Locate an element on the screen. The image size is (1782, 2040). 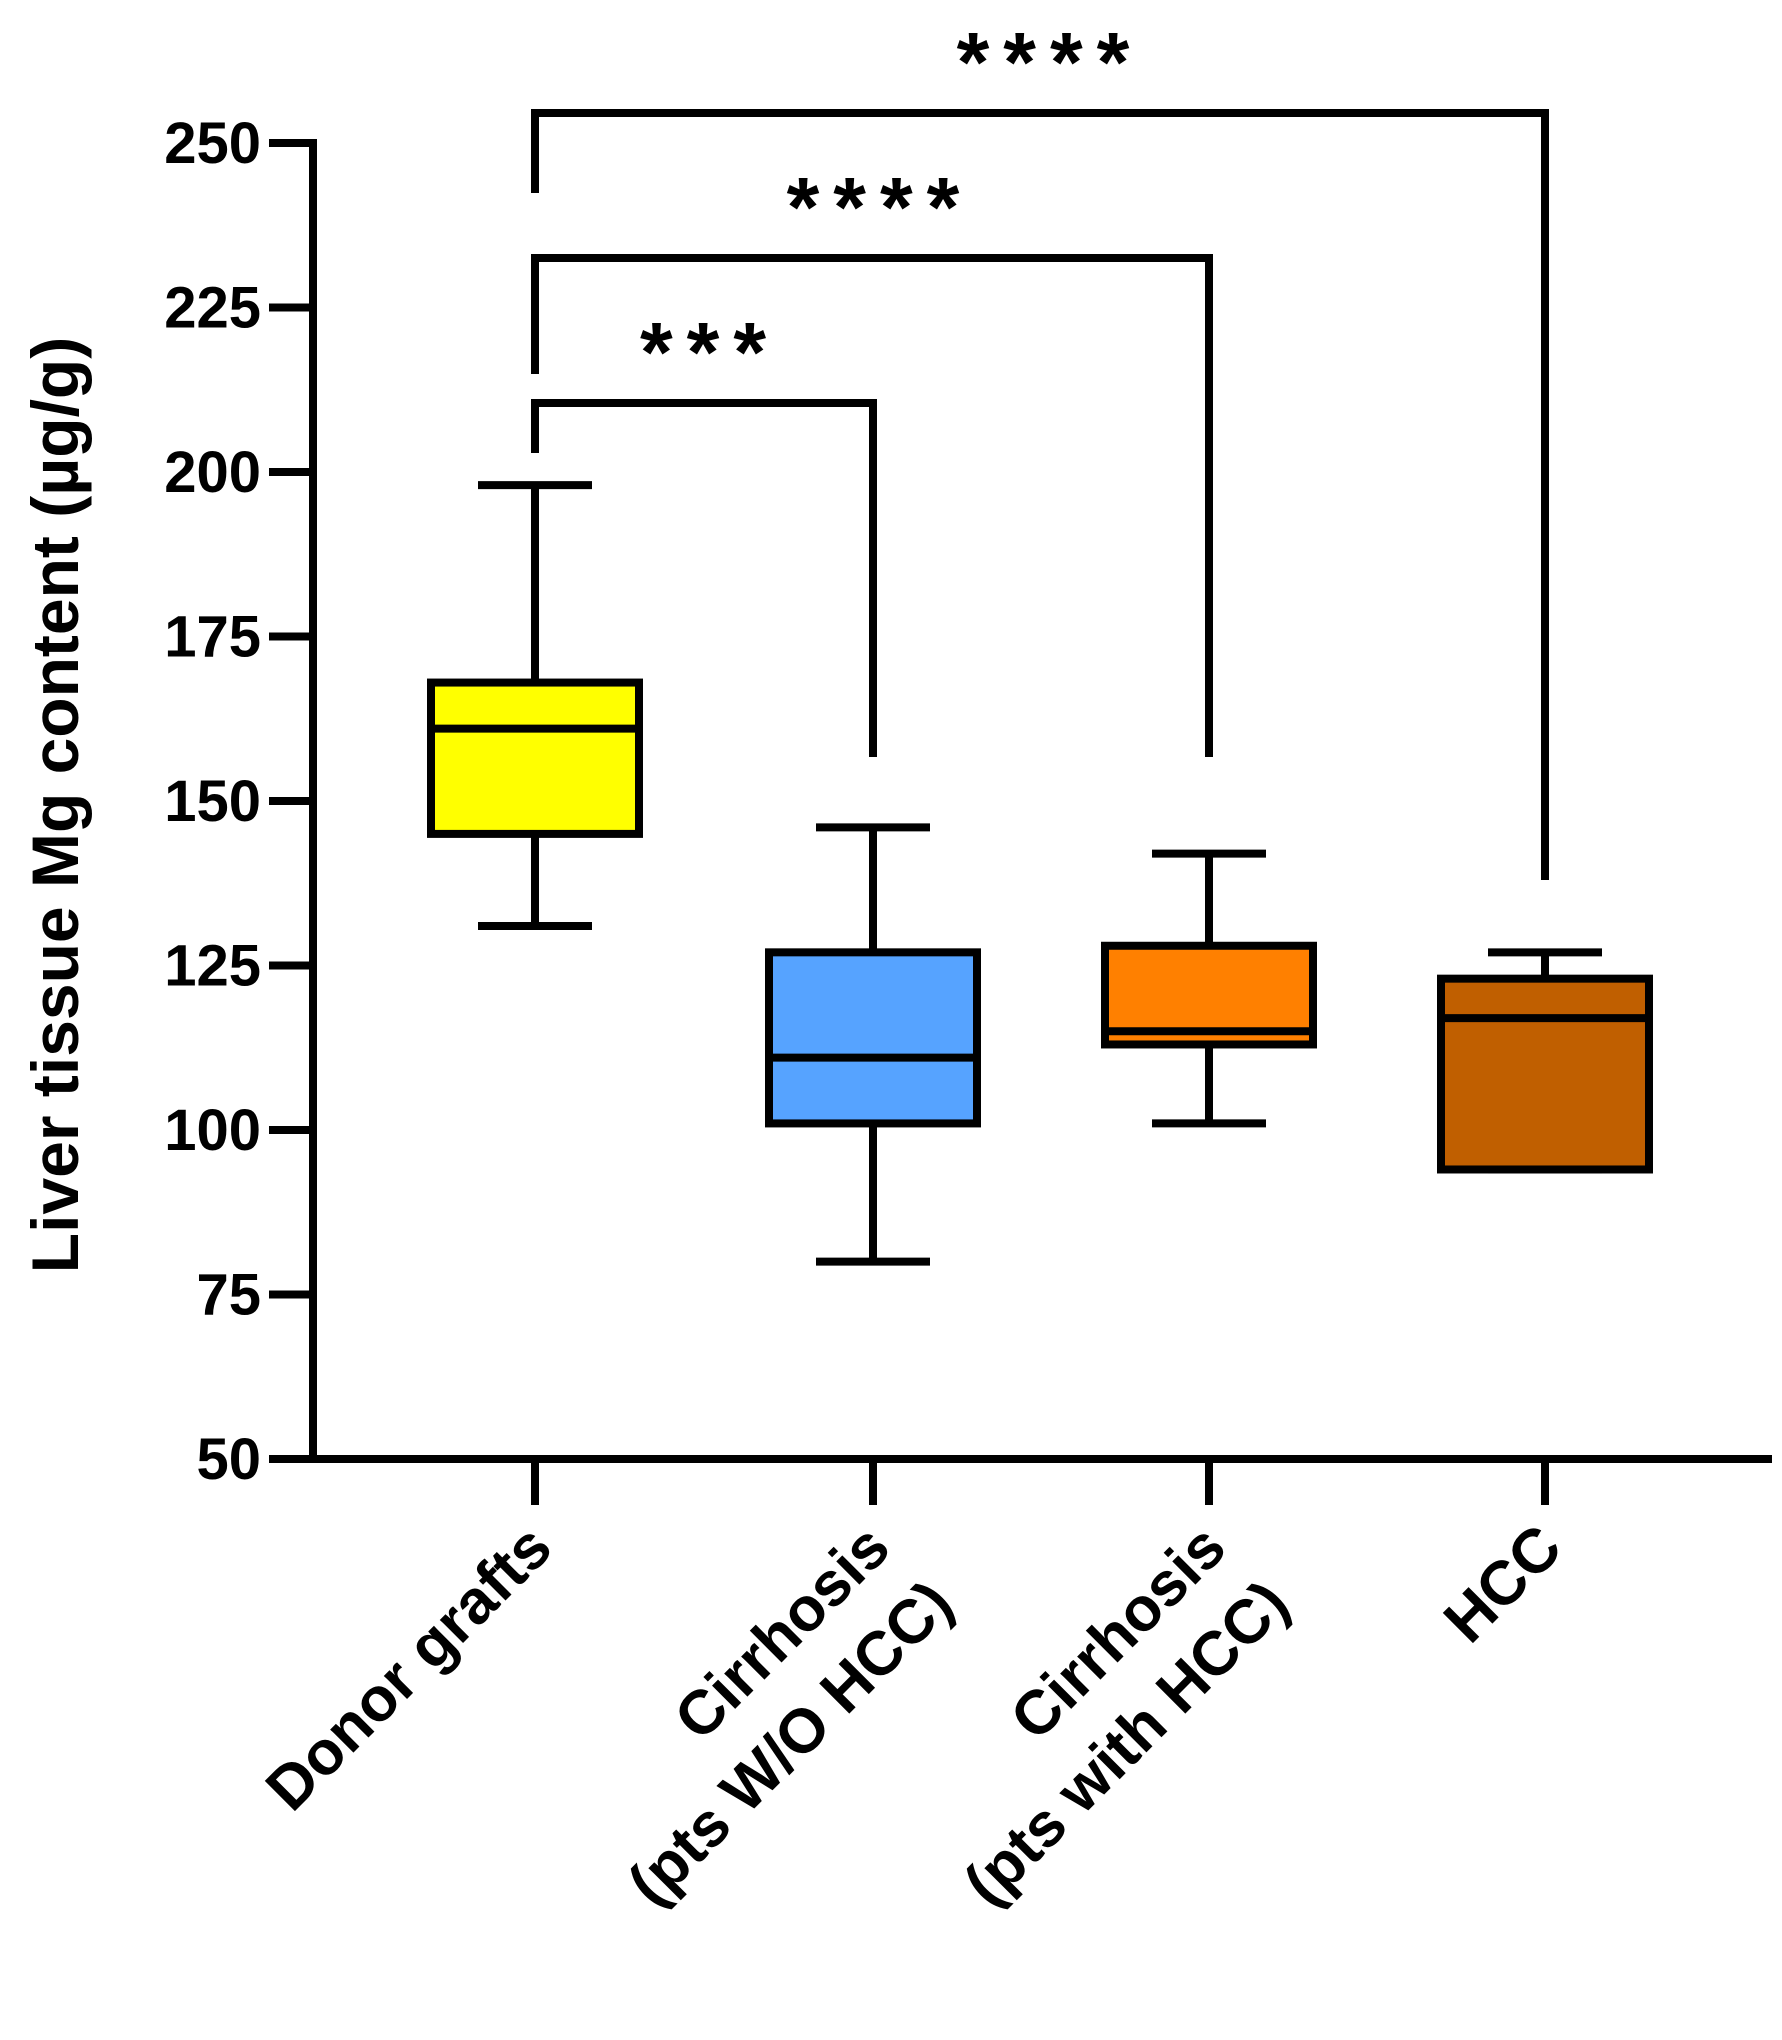
y-tick-label: 250 is located at coordinates (212, 143).